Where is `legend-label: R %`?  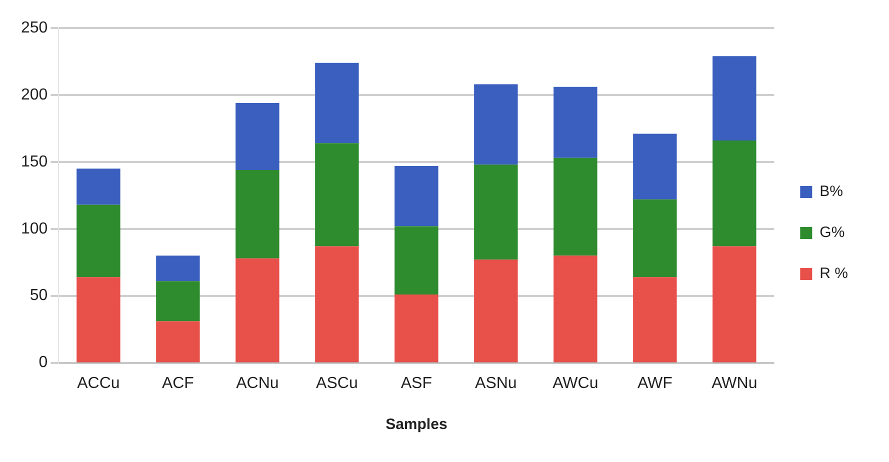 legend-label: R % is located at coordinates (834, 273).